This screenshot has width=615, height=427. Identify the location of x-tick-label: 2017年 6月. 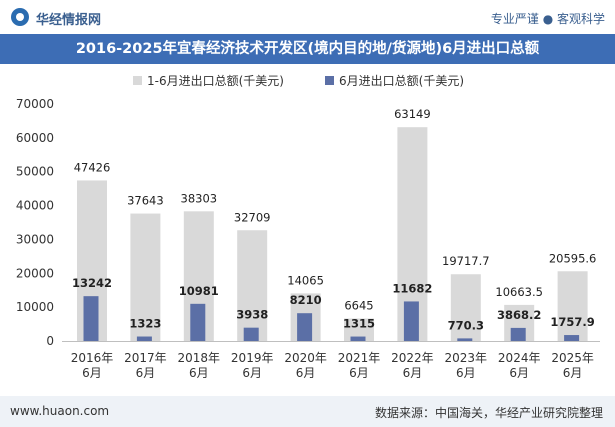
(145, 365).